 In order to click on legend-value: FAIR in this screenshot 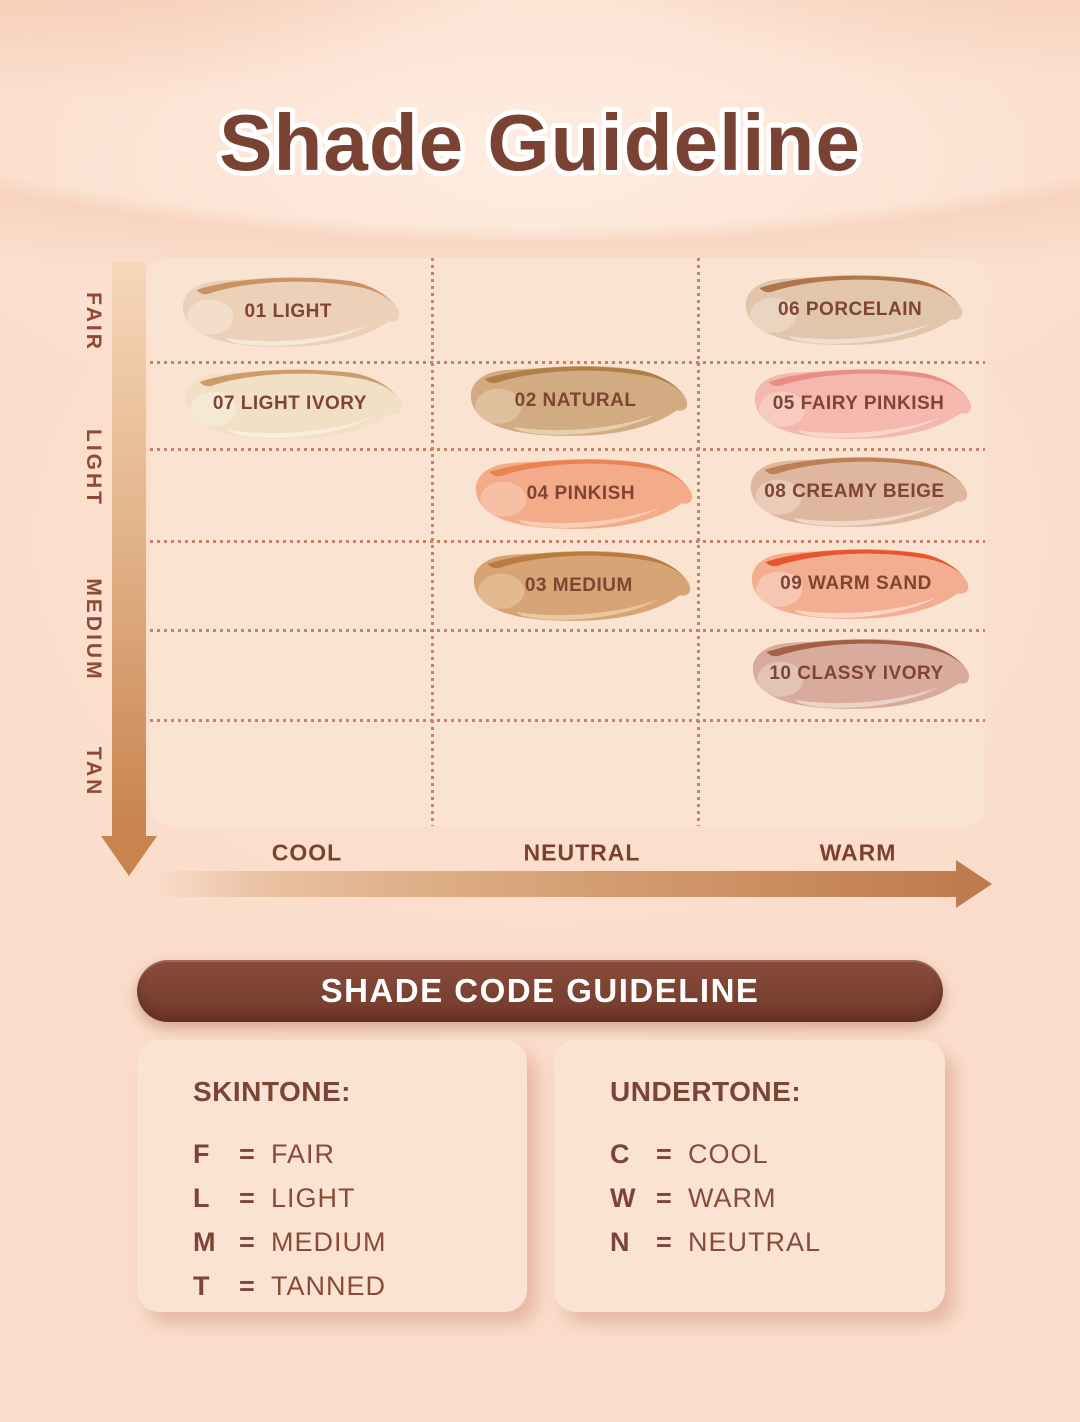, I will do `click(303, 1153)`.